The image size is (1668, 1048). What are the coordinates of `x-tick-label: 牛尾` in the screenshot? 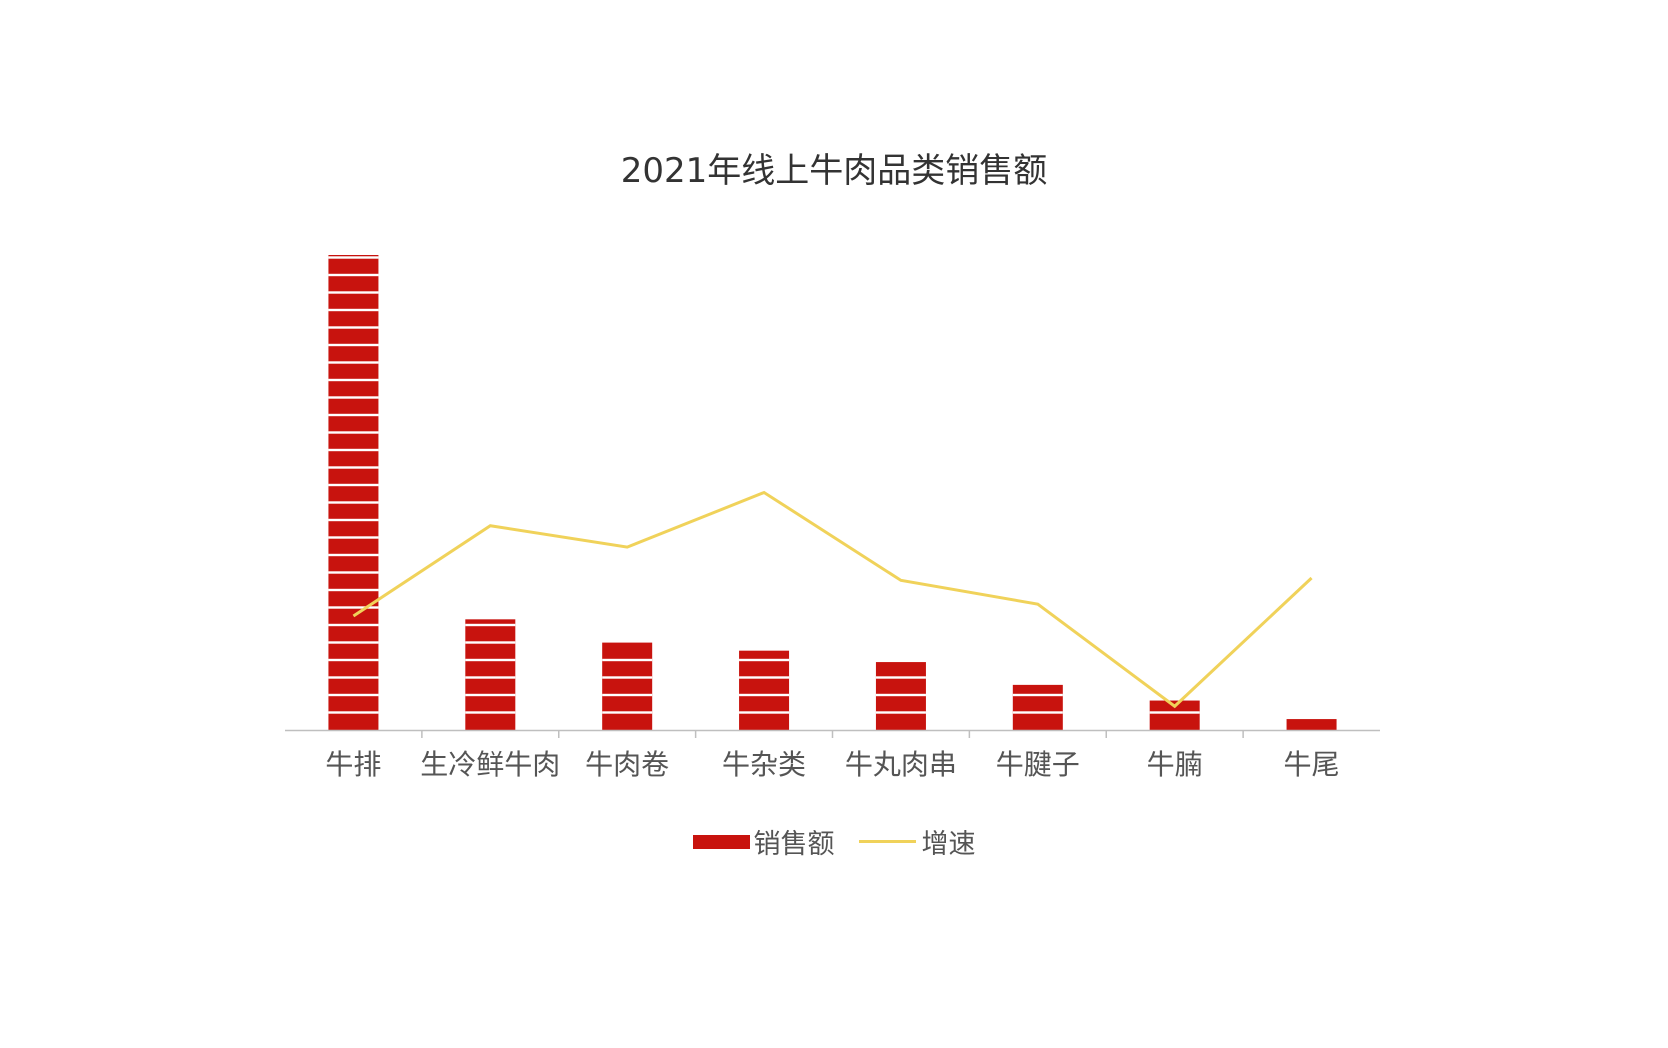 It's located at (1312, 764).